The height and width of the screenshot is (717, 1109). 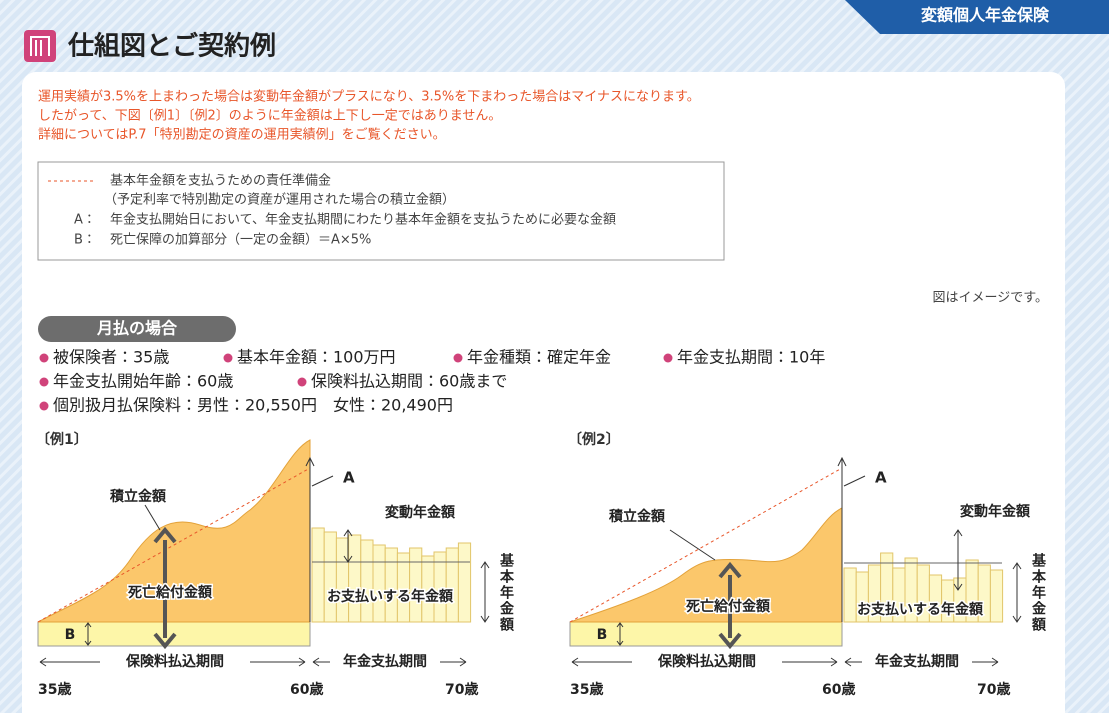 I want to click on condition: 被保険者：35歳, so click(x=111, y=357).